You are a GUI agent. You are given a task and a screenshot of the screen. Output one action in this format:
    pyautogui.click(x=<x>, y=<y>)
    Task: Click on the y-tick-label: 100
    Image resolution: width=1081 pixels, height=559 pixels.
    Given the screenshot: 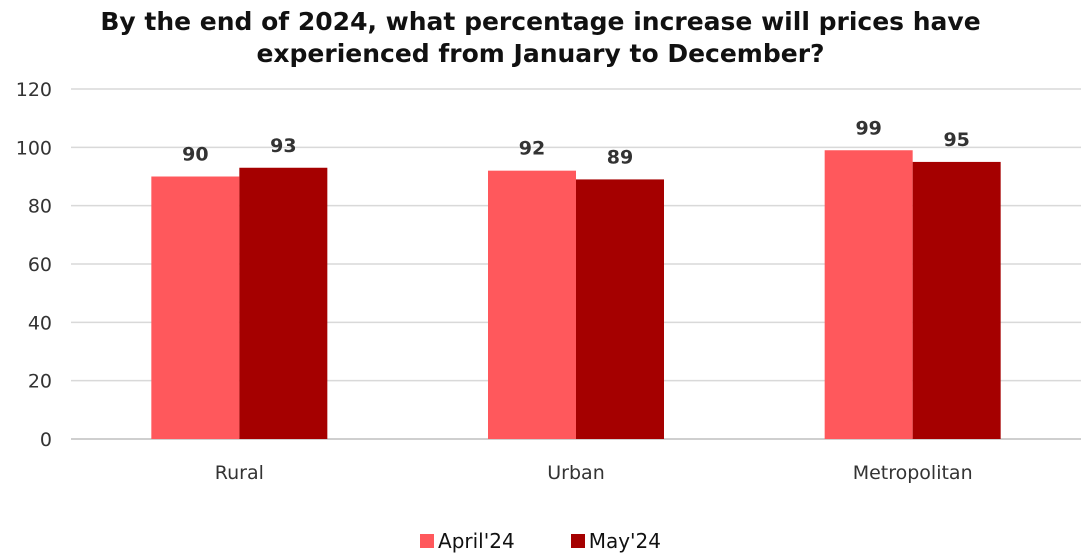 What is the action you would take?
    pyautogui.click(x=34, y=148)
    